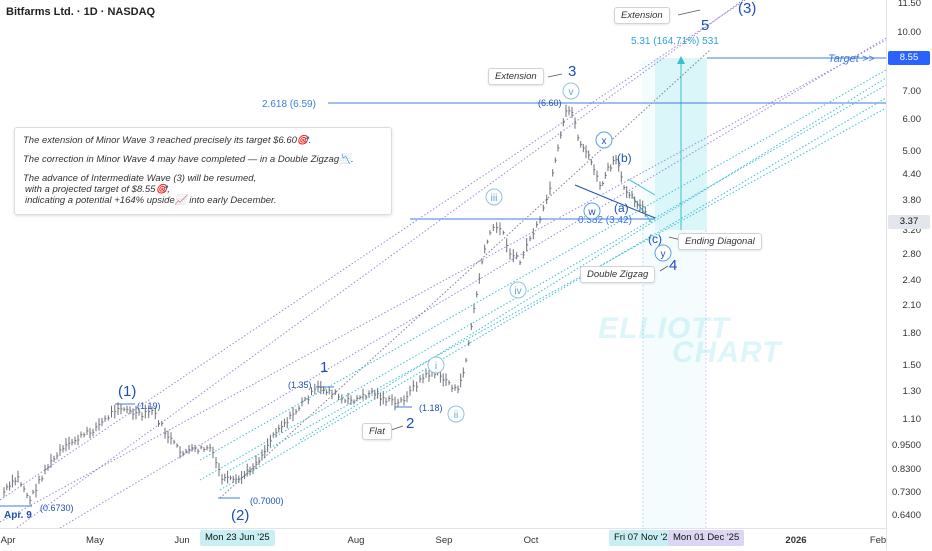 The height and width of the screenshot is (551, 932). I want to click on price-tick: 2.80, so click(912, 254).